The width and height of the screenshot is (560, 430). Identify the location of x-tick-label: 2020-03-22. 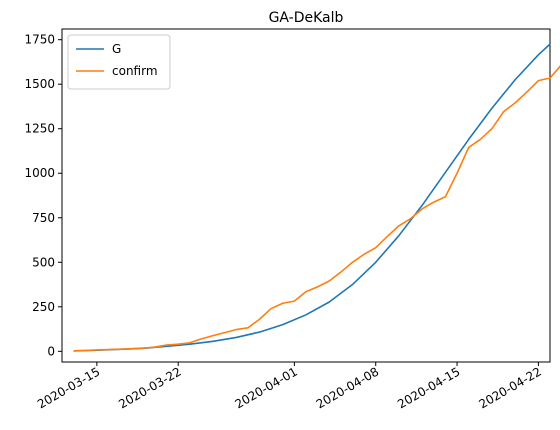
(149, 387).